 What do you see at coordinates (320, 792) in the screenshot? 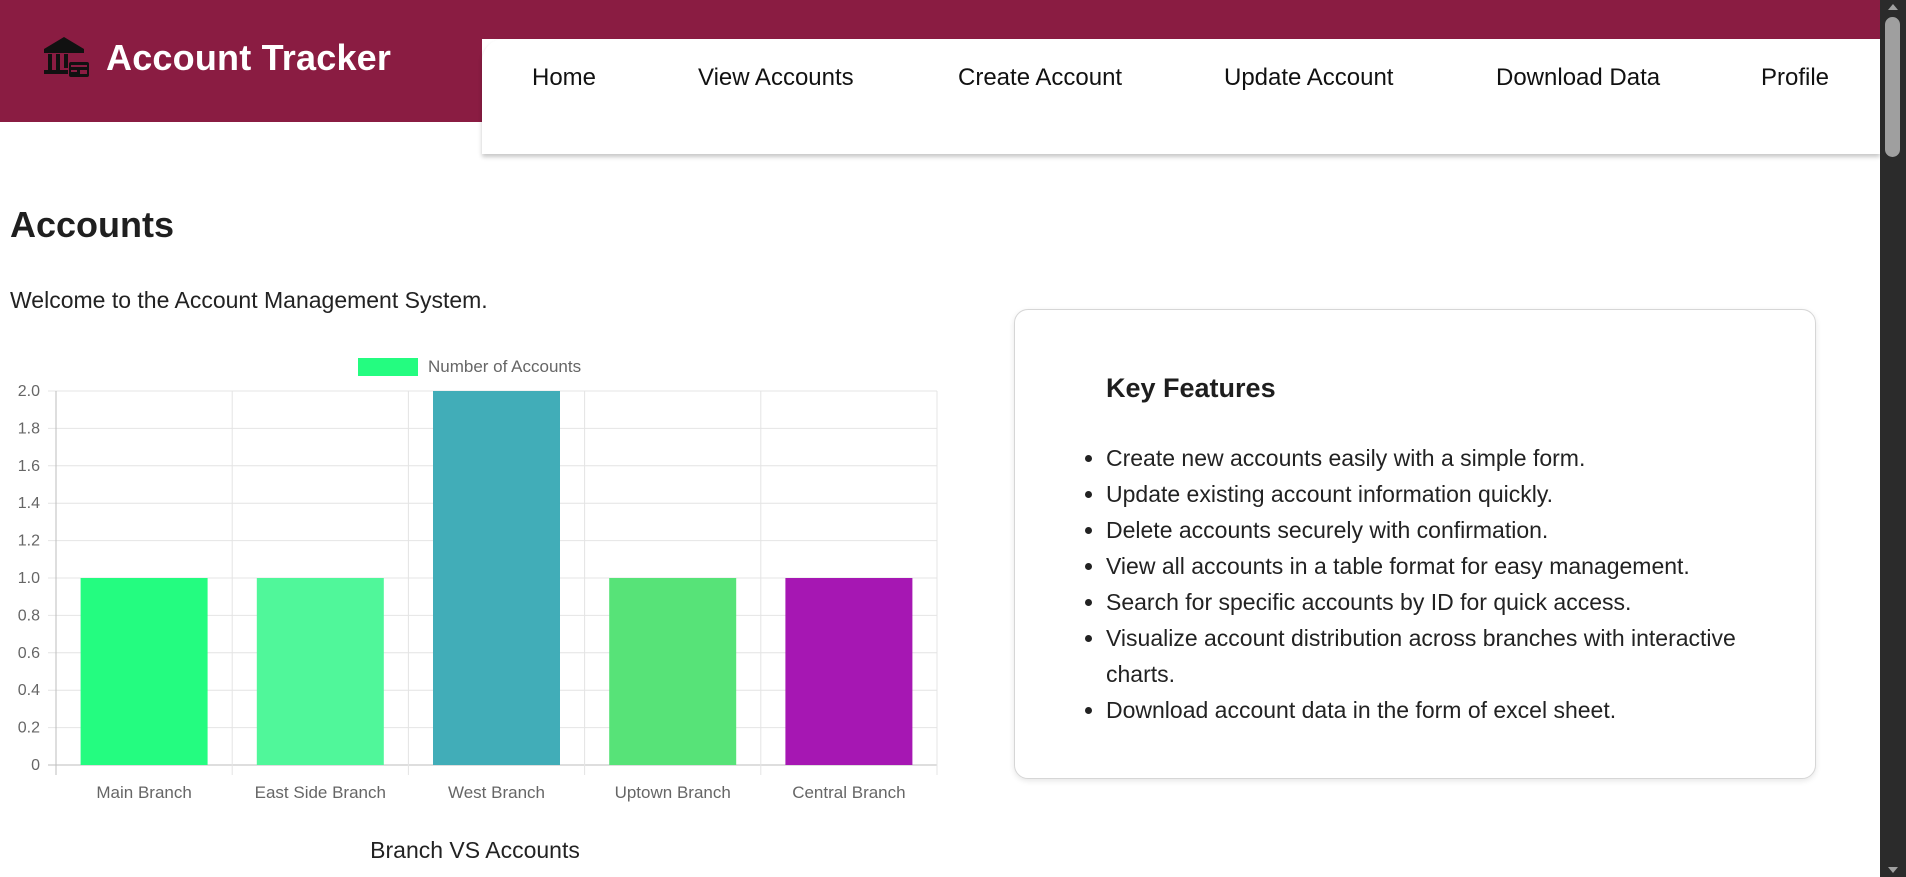
I see `x-tick-label: East Side Branch` at bounding box center [320, 792].